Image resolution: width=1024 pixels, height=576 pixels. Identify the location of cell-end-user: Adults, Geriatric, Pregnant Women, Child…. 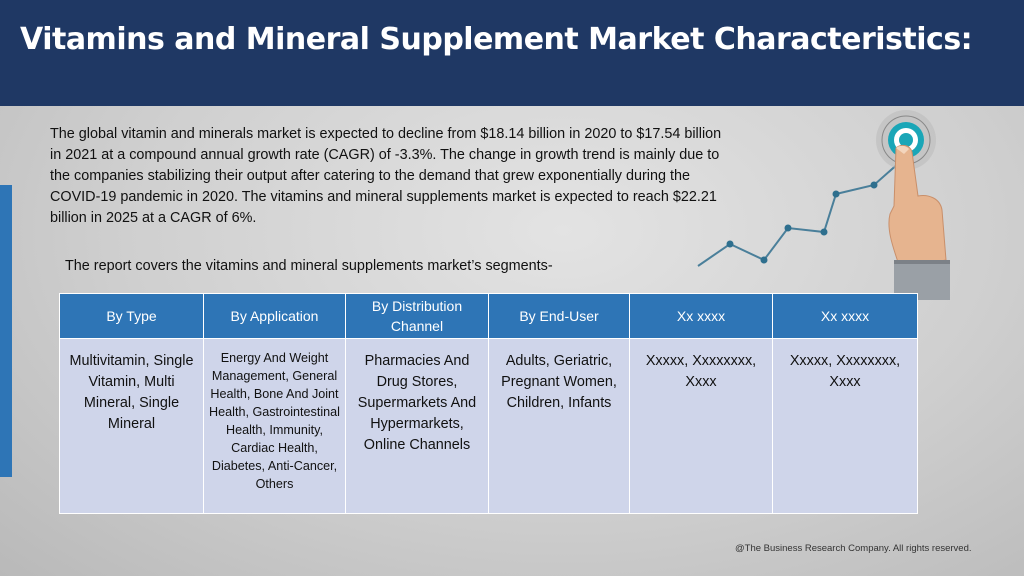
(559, 426).